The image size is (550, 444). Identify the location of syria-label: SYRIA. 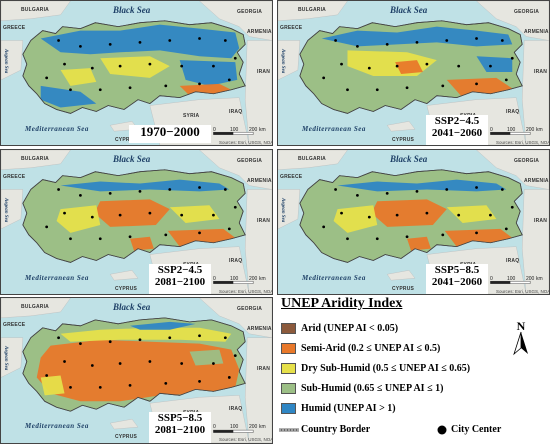
(191, 116).